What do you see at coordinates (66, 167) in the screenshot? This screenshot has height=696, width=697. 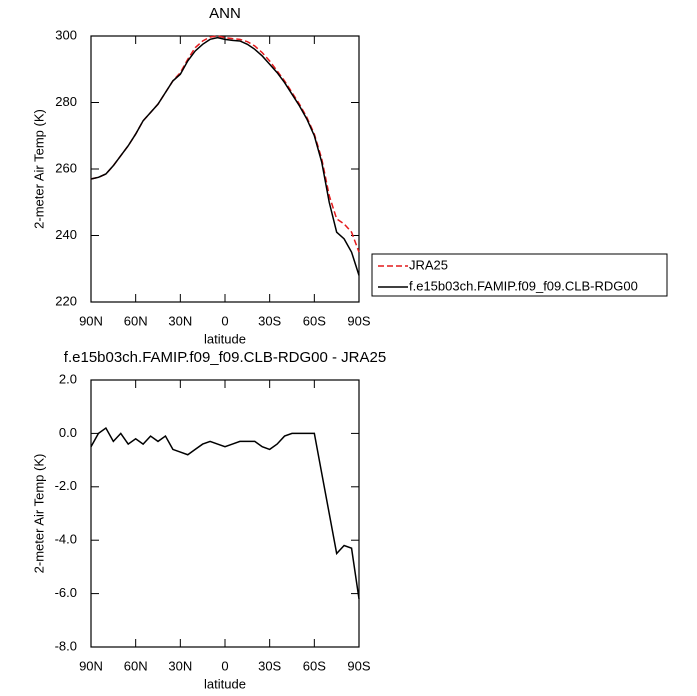 I see `y-tick-label: 260` at bounding box center [66, 167].